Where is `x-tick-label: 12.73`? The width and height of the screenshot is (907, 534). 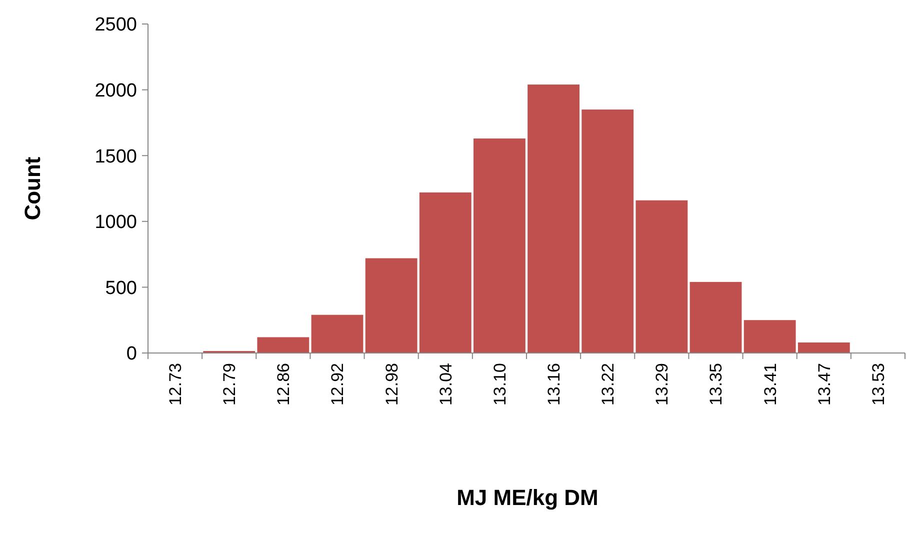
x-tick-label: 12.73 is located at coordinates (175, 384).